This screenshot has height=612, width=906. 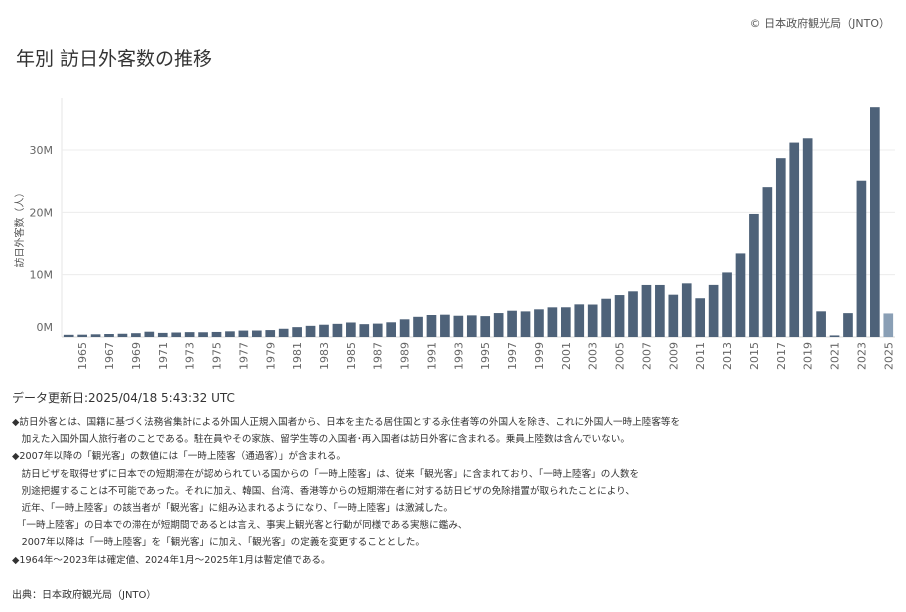 What do you see at coordinates (42, 150) in the screenshot?
I see `y-tick-label: 30M` at bounding box center [42, 150].